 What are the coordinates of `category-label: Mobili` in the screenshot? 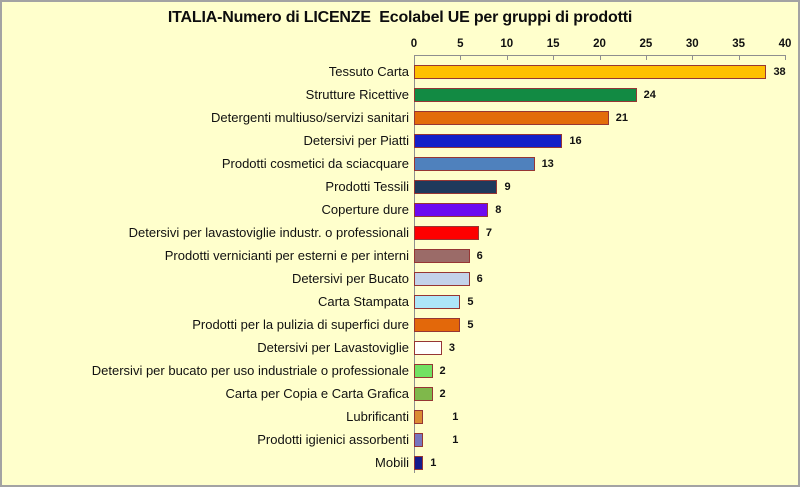 It's located at (392, 462).